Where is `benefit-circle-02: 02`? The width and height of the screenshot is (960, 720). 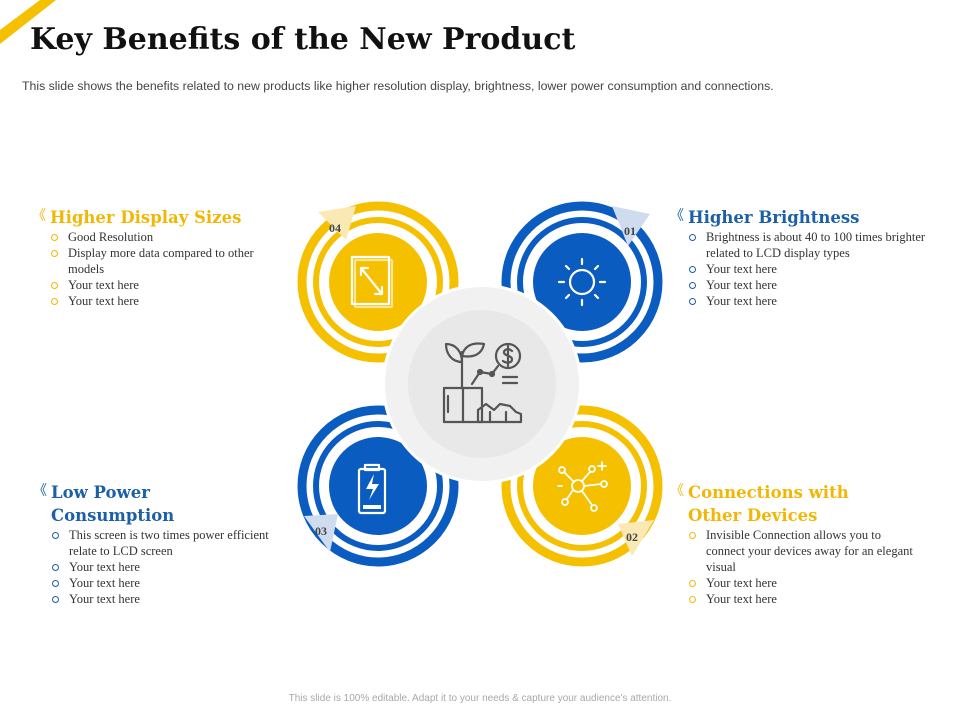 benefit-circle-02: 02 is located at coordinates (582, 486).